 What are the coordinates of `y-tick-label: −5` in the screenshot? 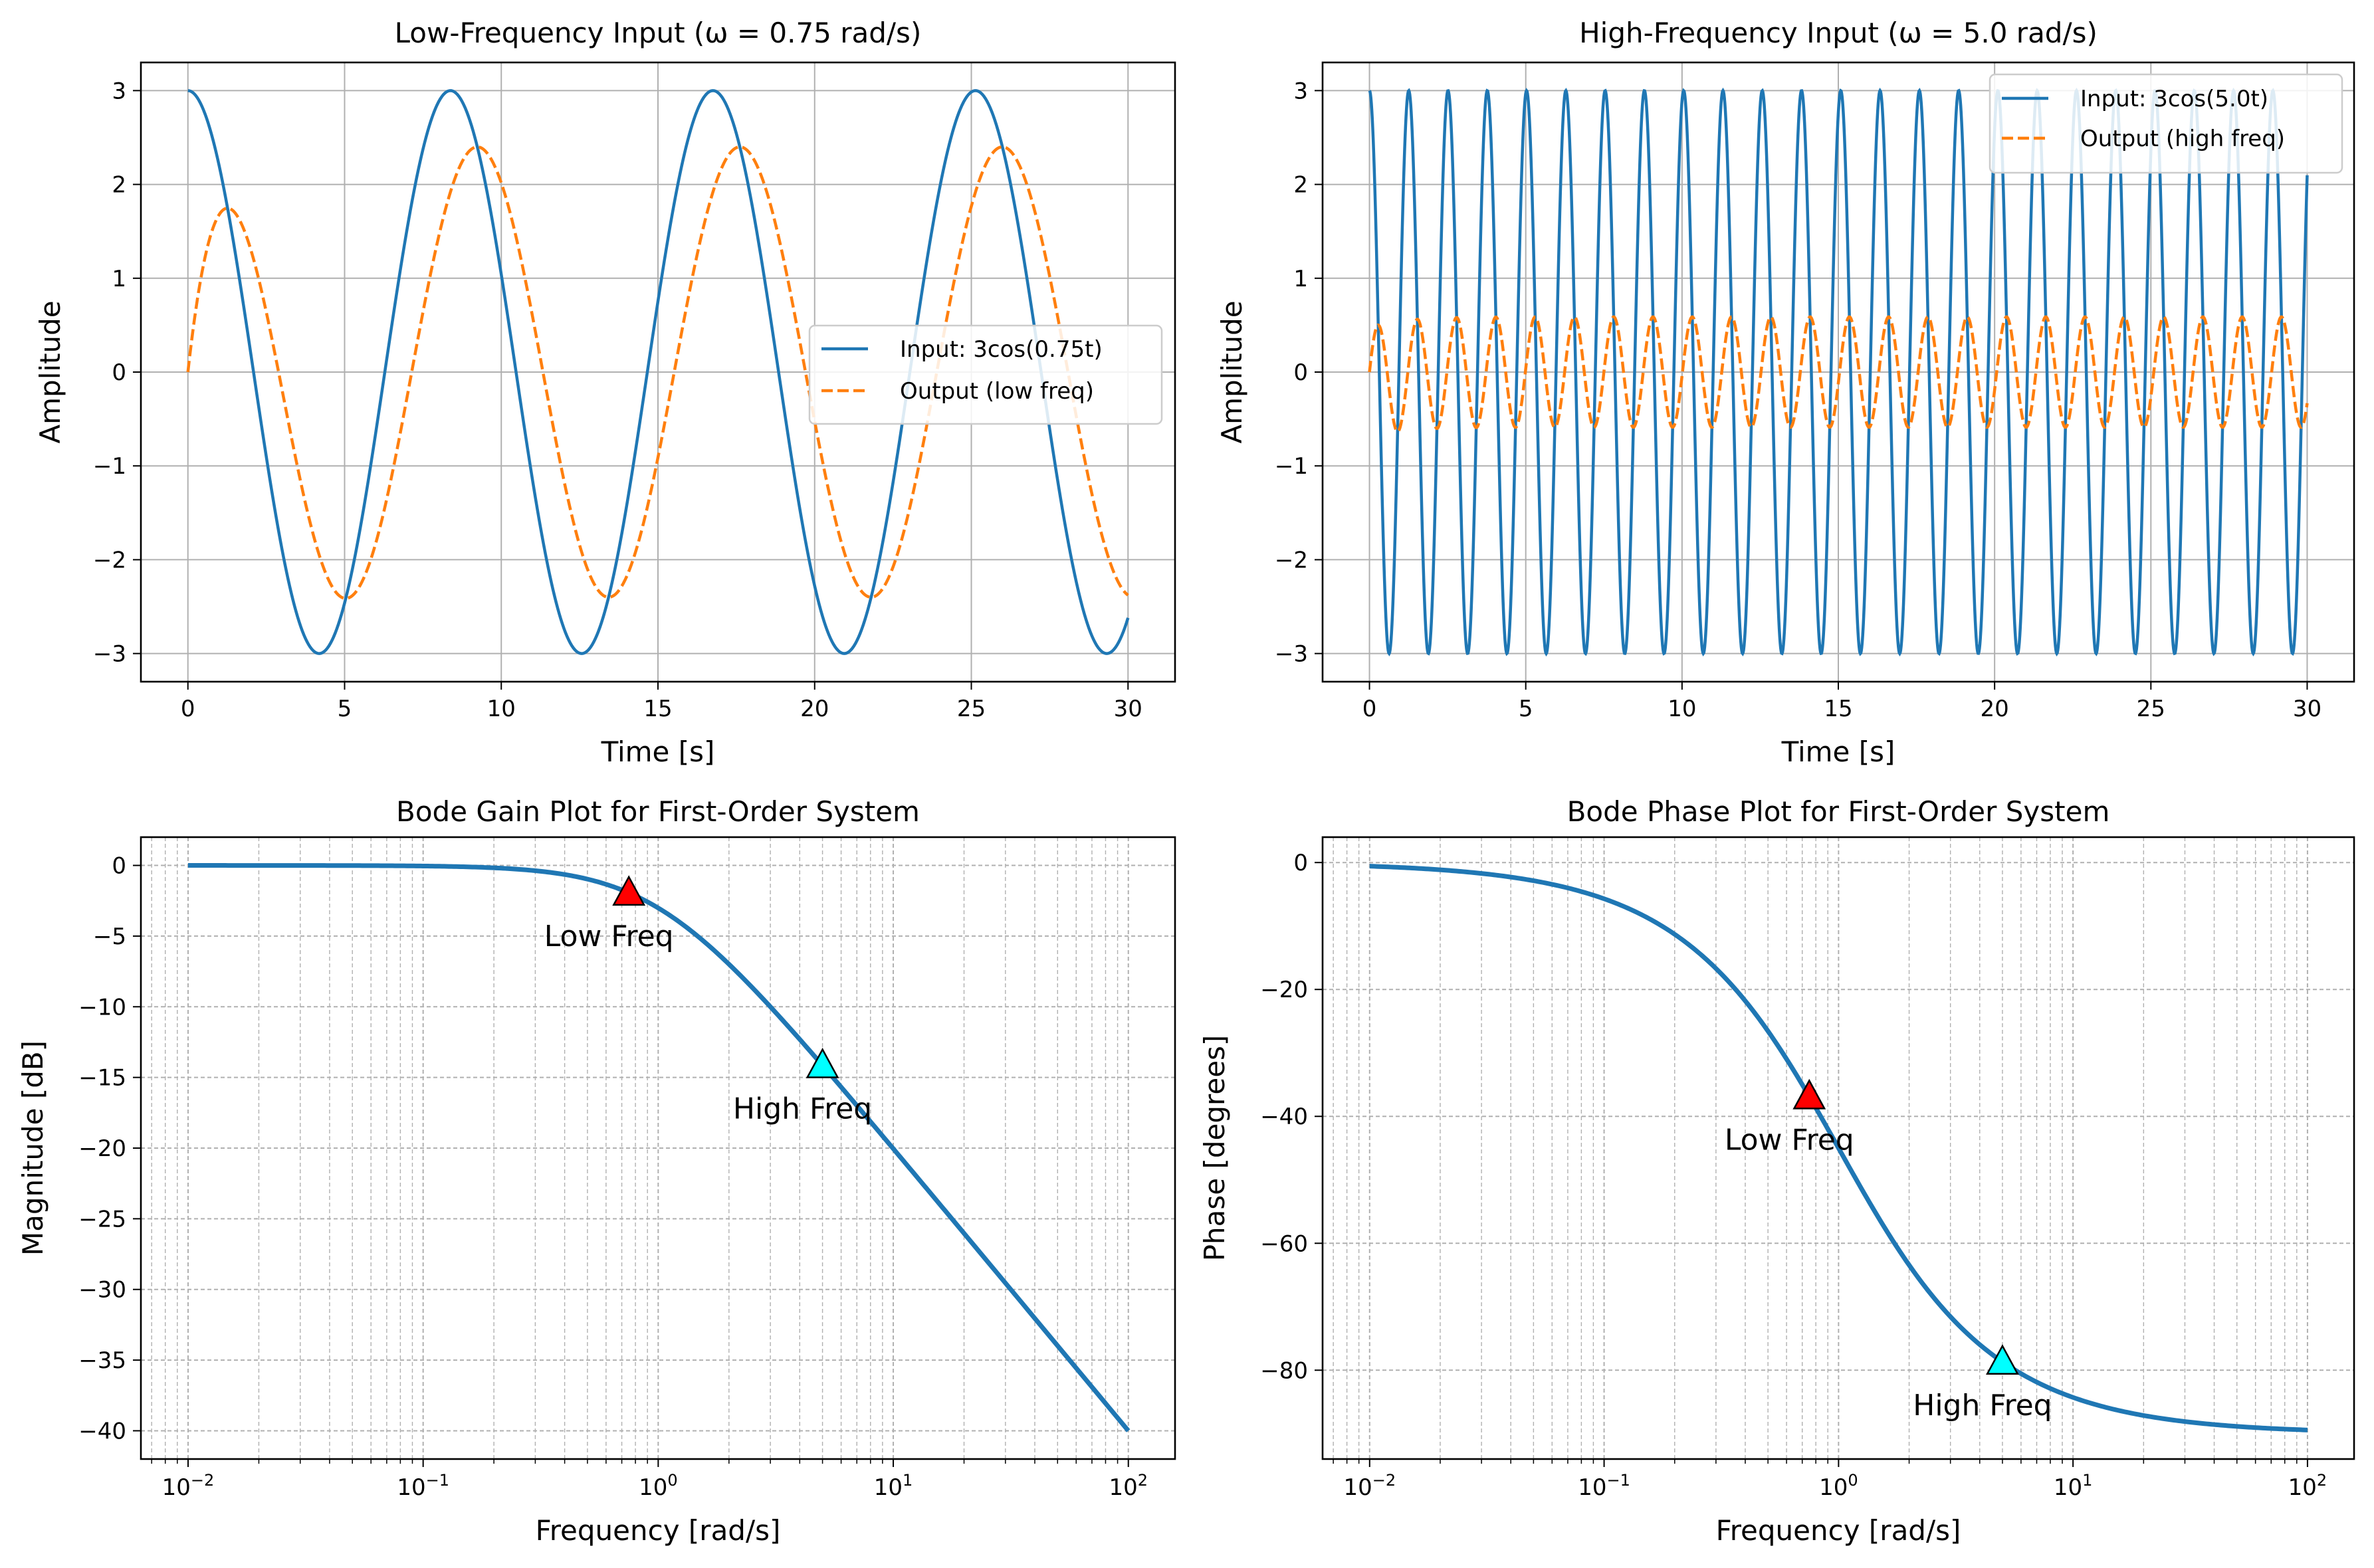 It's located at (109, 937).